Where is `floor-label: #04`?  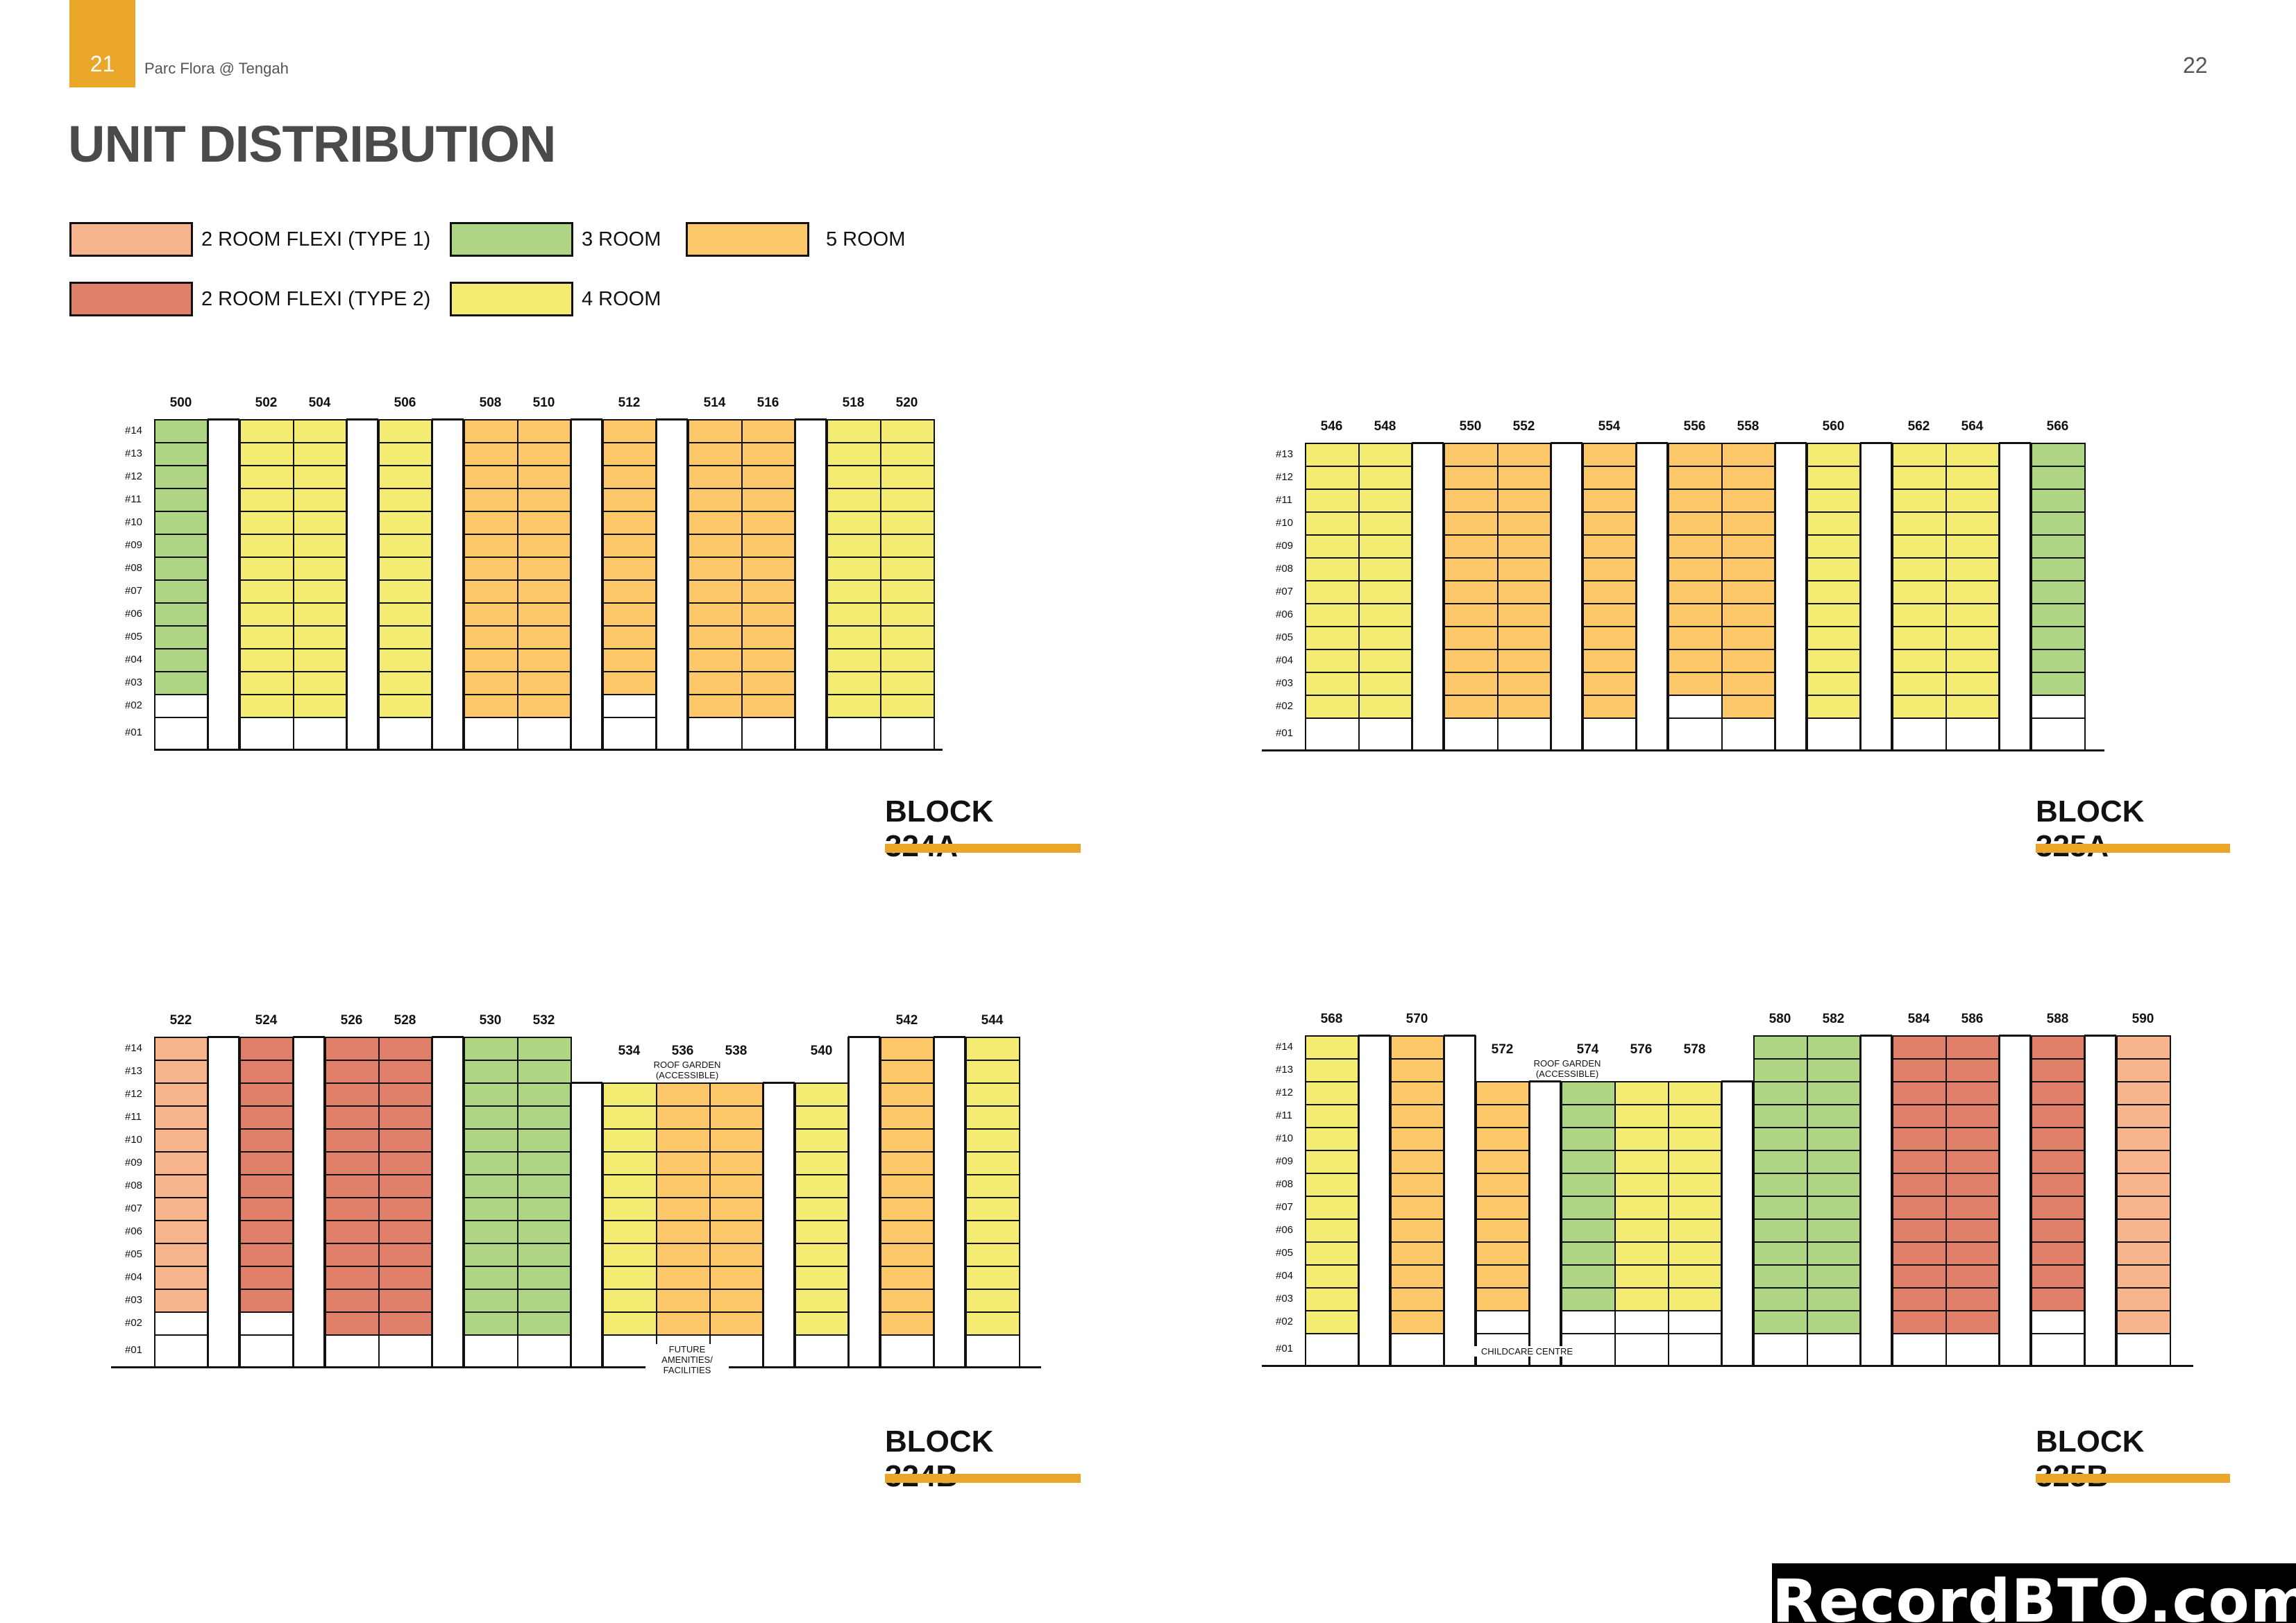 floor-label: #04 is located at coordinates (134, 1277).